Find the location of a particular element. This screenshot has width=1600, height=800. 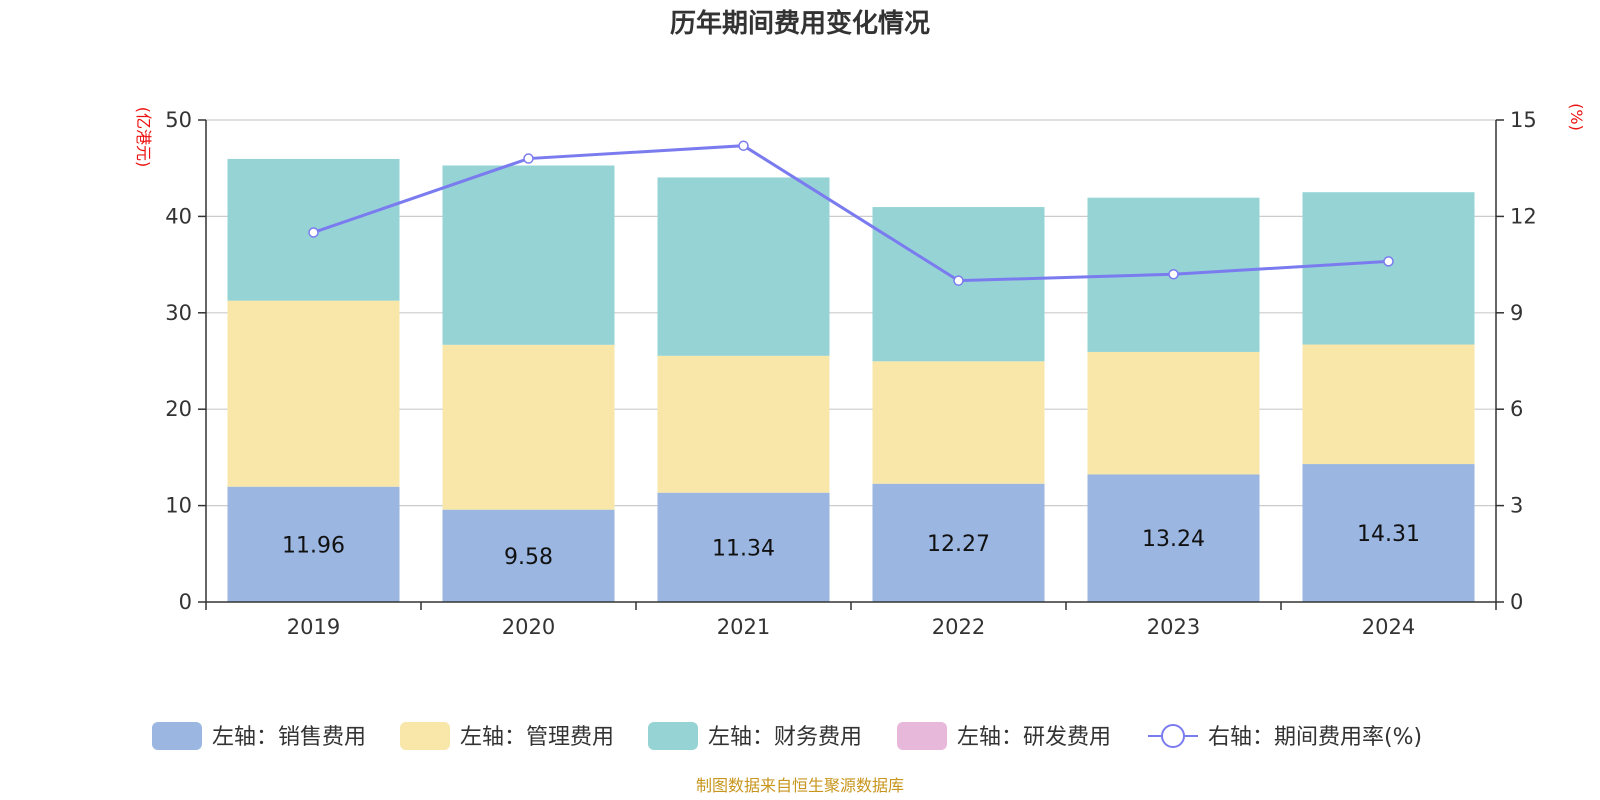

left-tick-label-10: 10 is located at coordinates (178, 506).